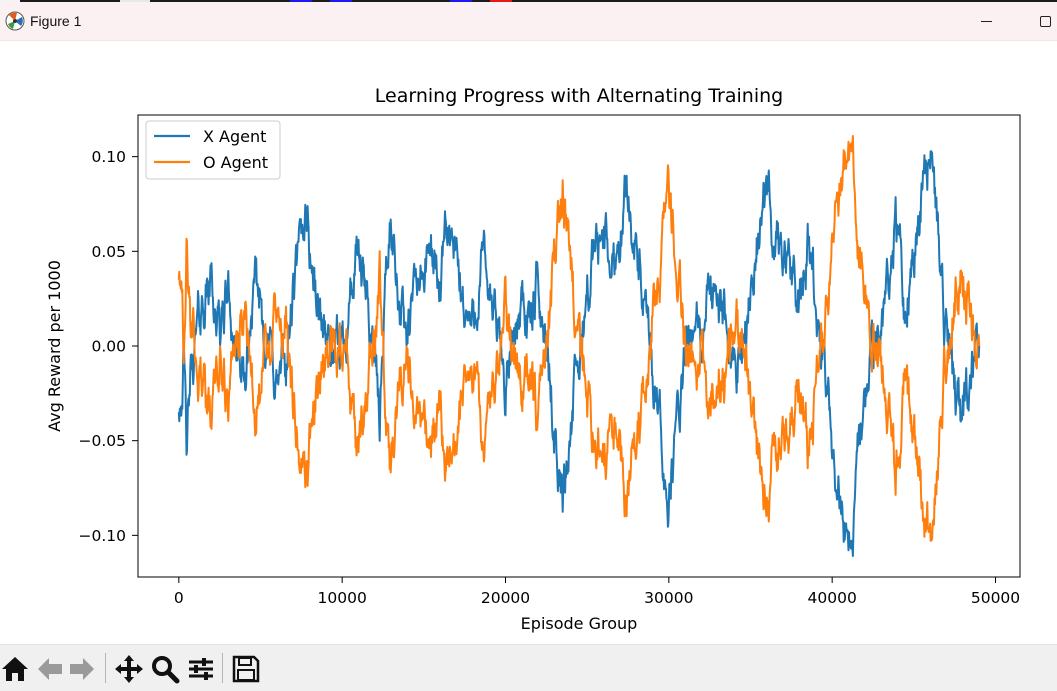 The image size is (1057, 691). I want to click on x-tick-label: 40000, so click(832, 598).